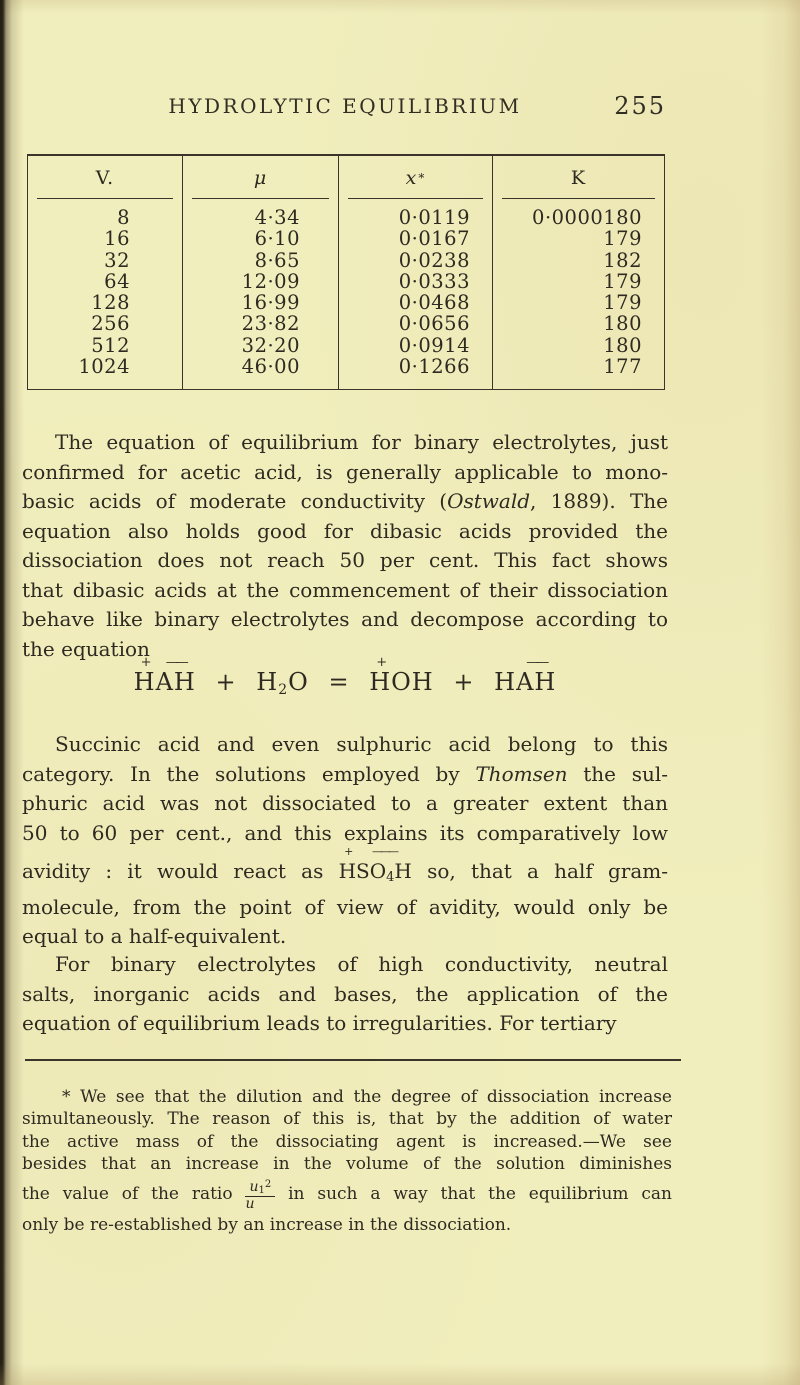 The width and height of the screenshot is (800, 1385). Describe the element at coordinates (385, 851) in the screenshot. I see `negative-charge-mark: ———` at that location.